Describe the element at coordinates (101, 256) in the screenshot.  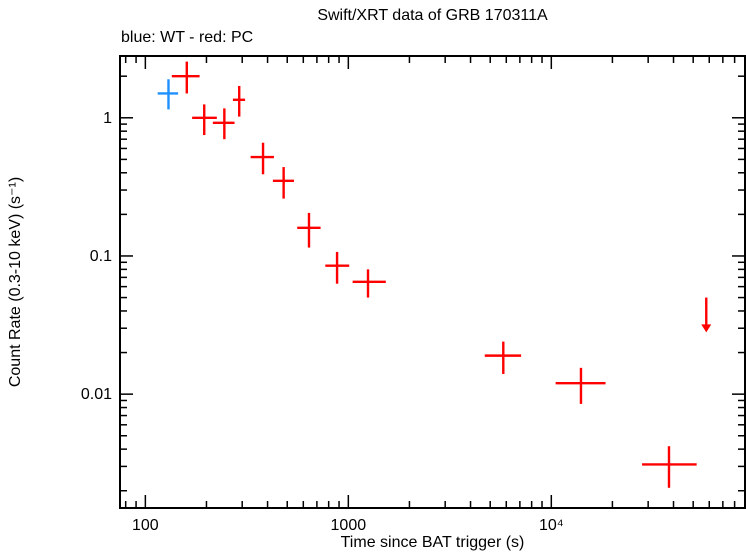
I see `y-tick-label: 0.1` at that location.